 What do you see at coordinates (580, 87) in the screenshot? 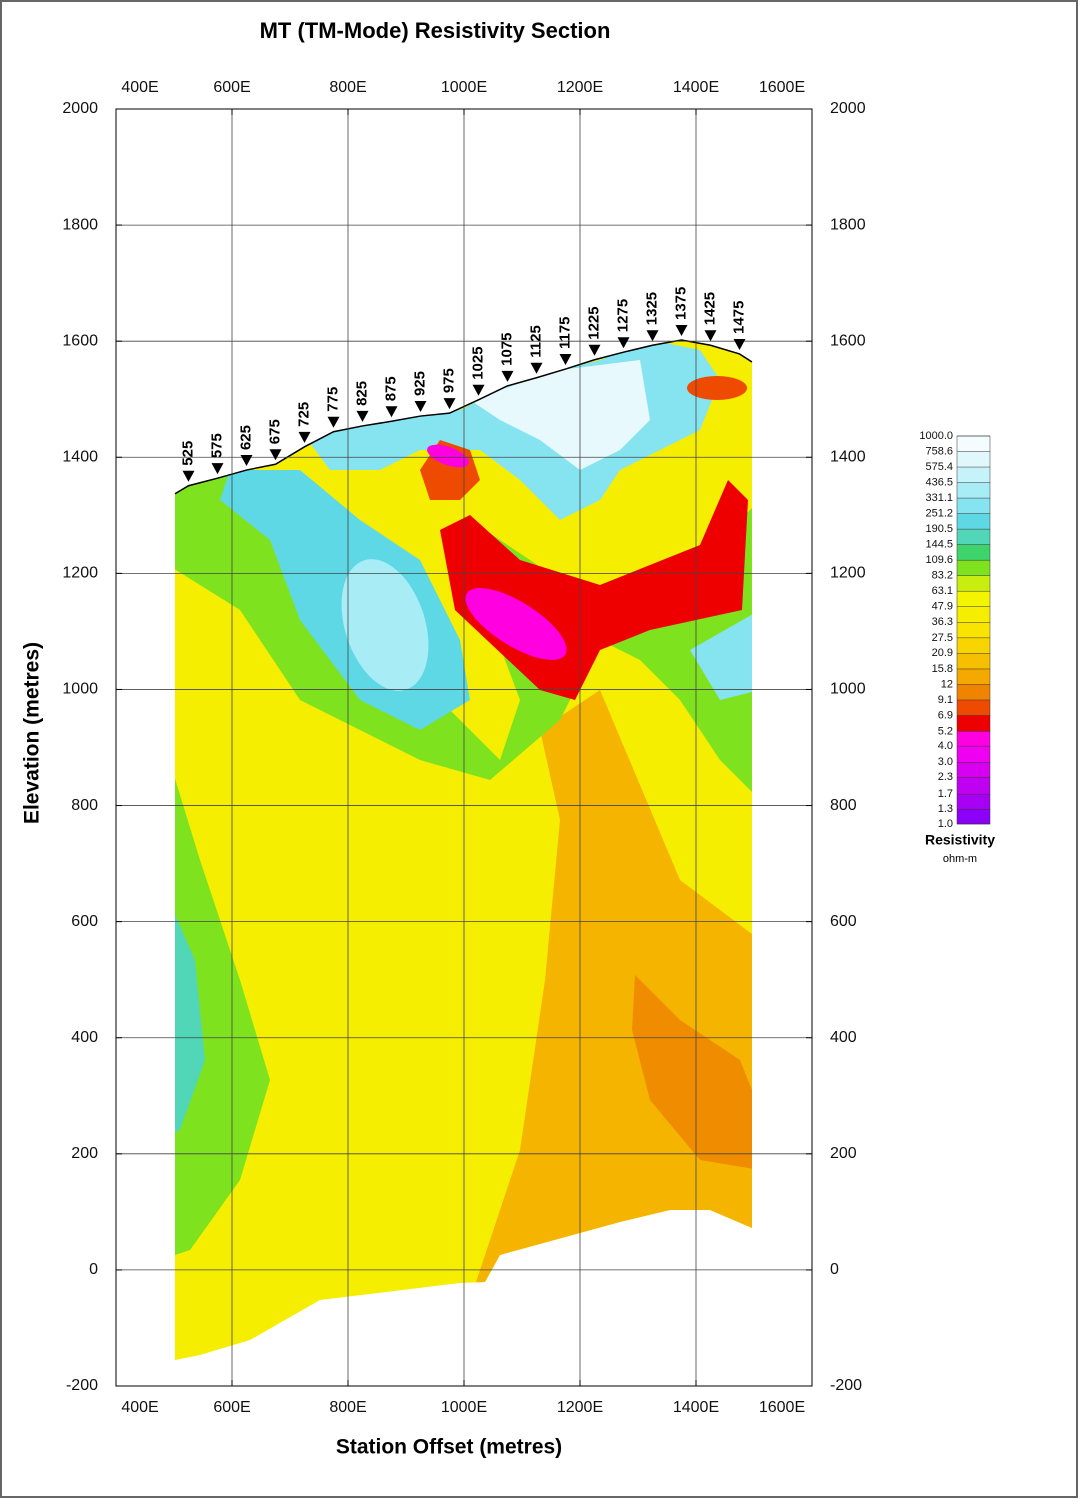
I see `x-tick-label-top: 1200E` at bounding box center [580, 87].